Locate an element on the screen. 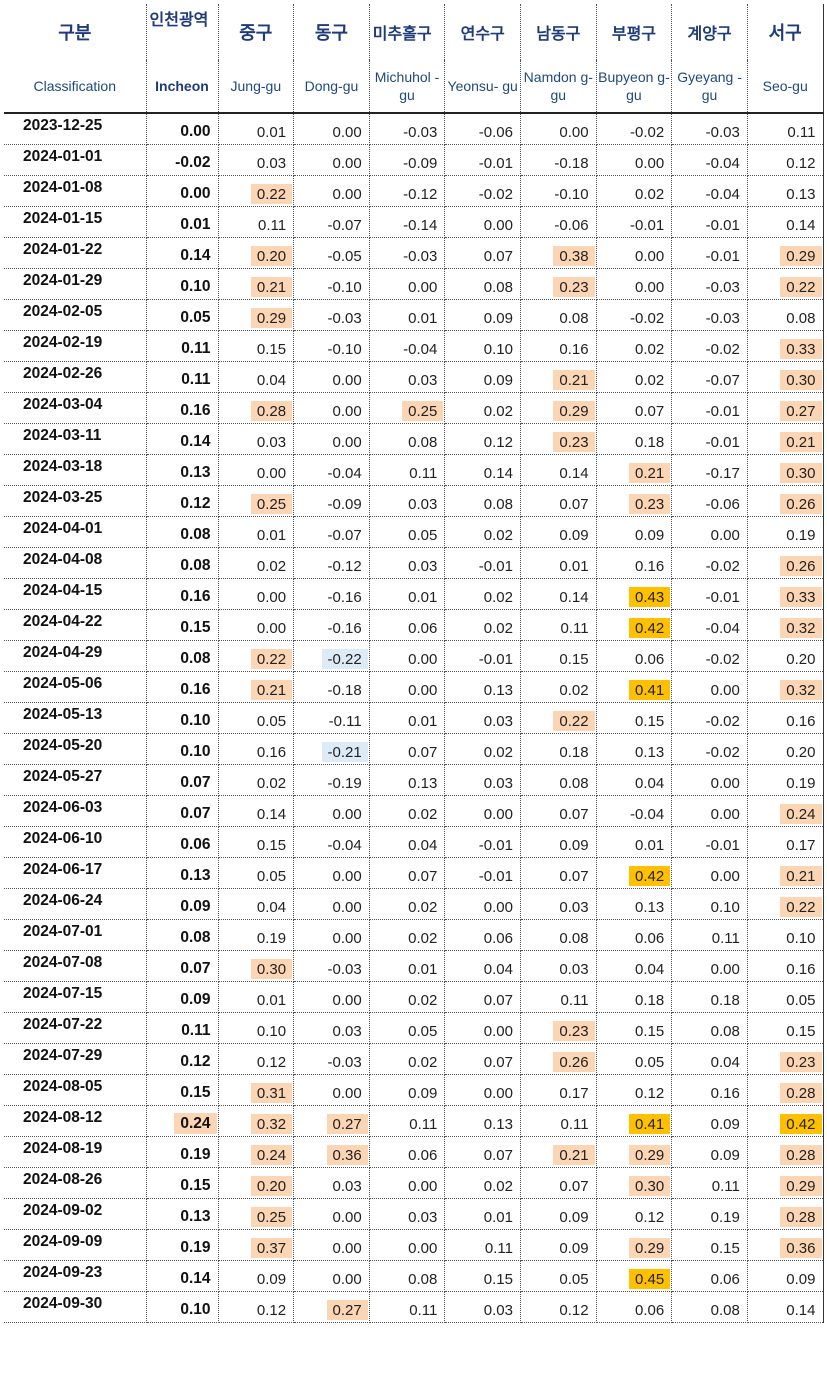 This screenshot has height=1390, width=827. cell-bupyeong-gu: -0.04 is located at coordinates (634, 811).